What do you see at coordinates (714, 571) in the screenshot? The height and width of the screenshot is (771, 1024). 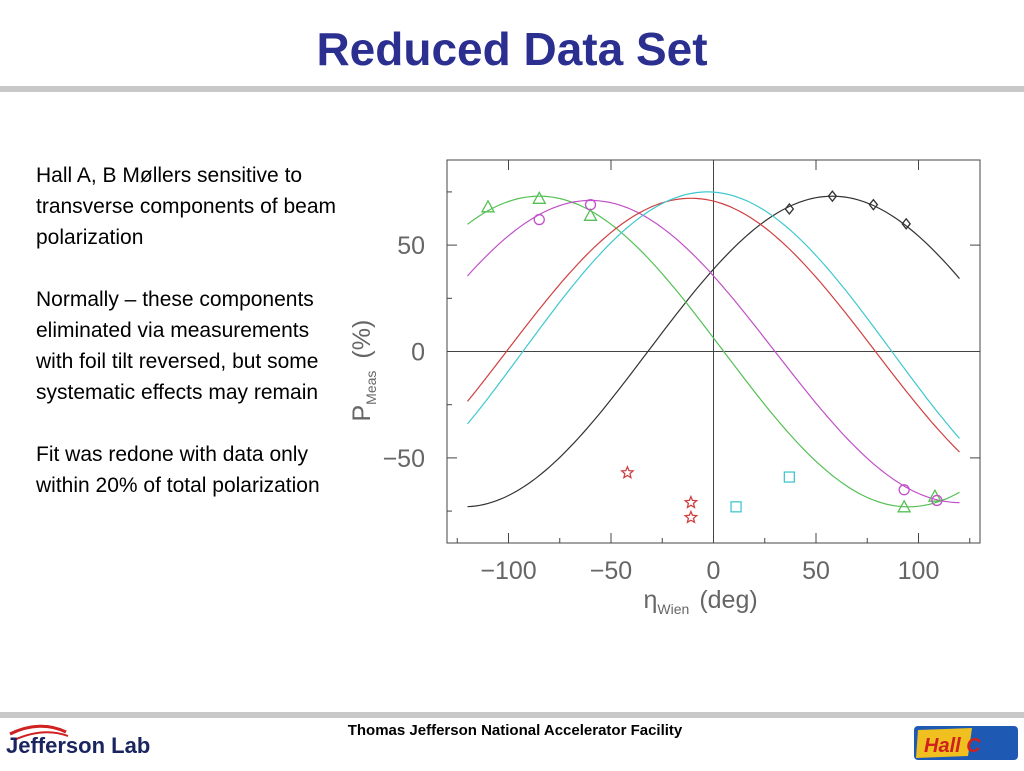 I see `x-tick-label: 0` at bounding box center [714, 571].